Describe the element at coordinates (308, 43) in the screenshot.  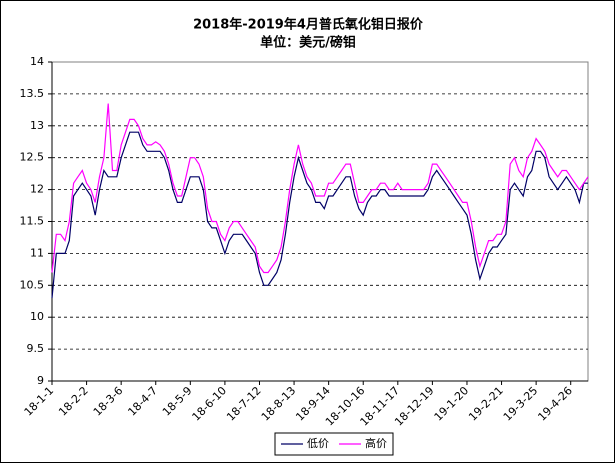
I see `chart-subtitle: 单位：美元/磅钼` at that location.